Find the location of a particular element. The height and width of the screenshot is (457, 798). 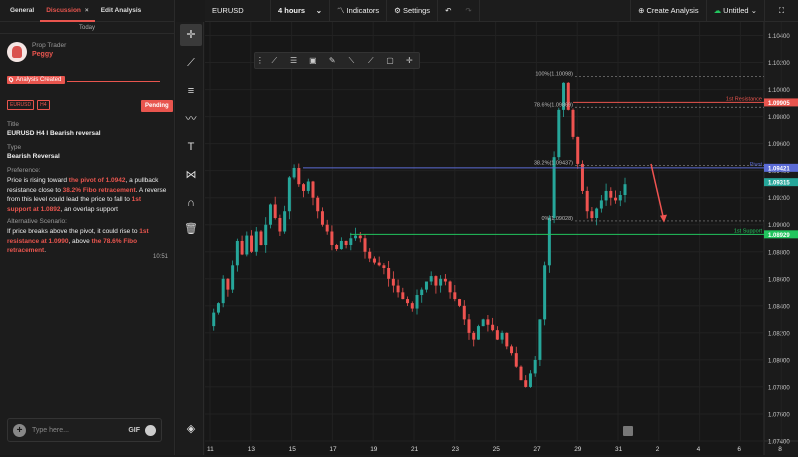

pattern-icon: ⋈ is located at coordinates (191, 175).